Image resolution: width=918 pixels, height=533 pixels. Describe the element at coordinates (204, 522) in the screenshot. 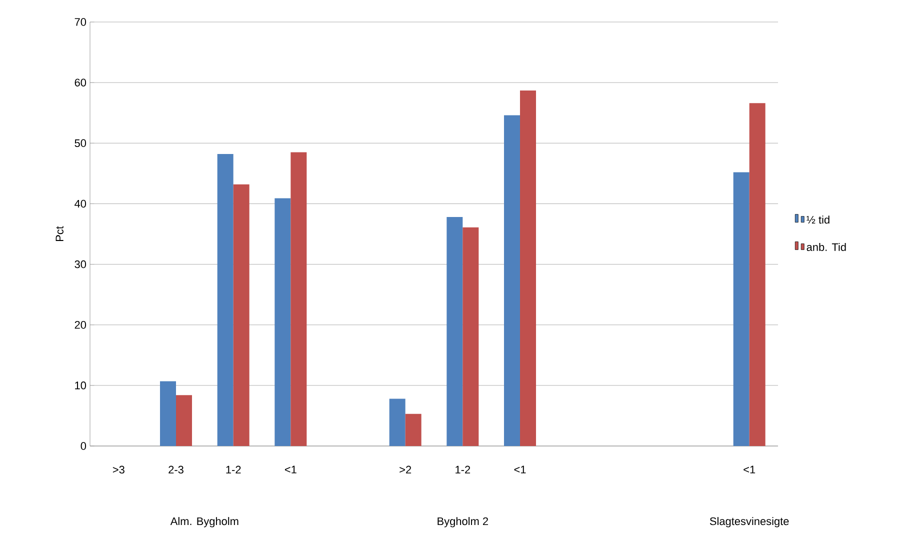

I see `text: Alm. Bygholm` at that location.